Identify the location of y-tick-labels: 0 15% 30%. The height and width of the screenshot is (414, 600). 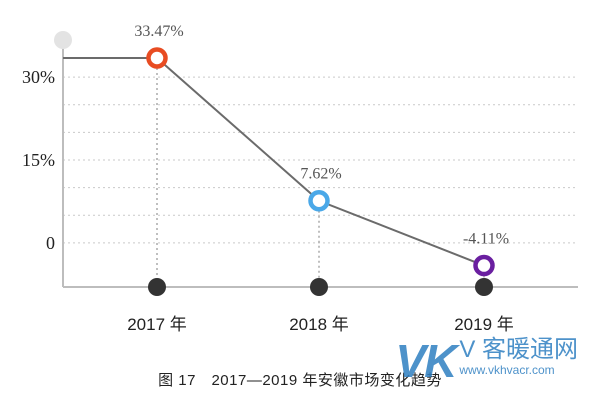
(38, 160).